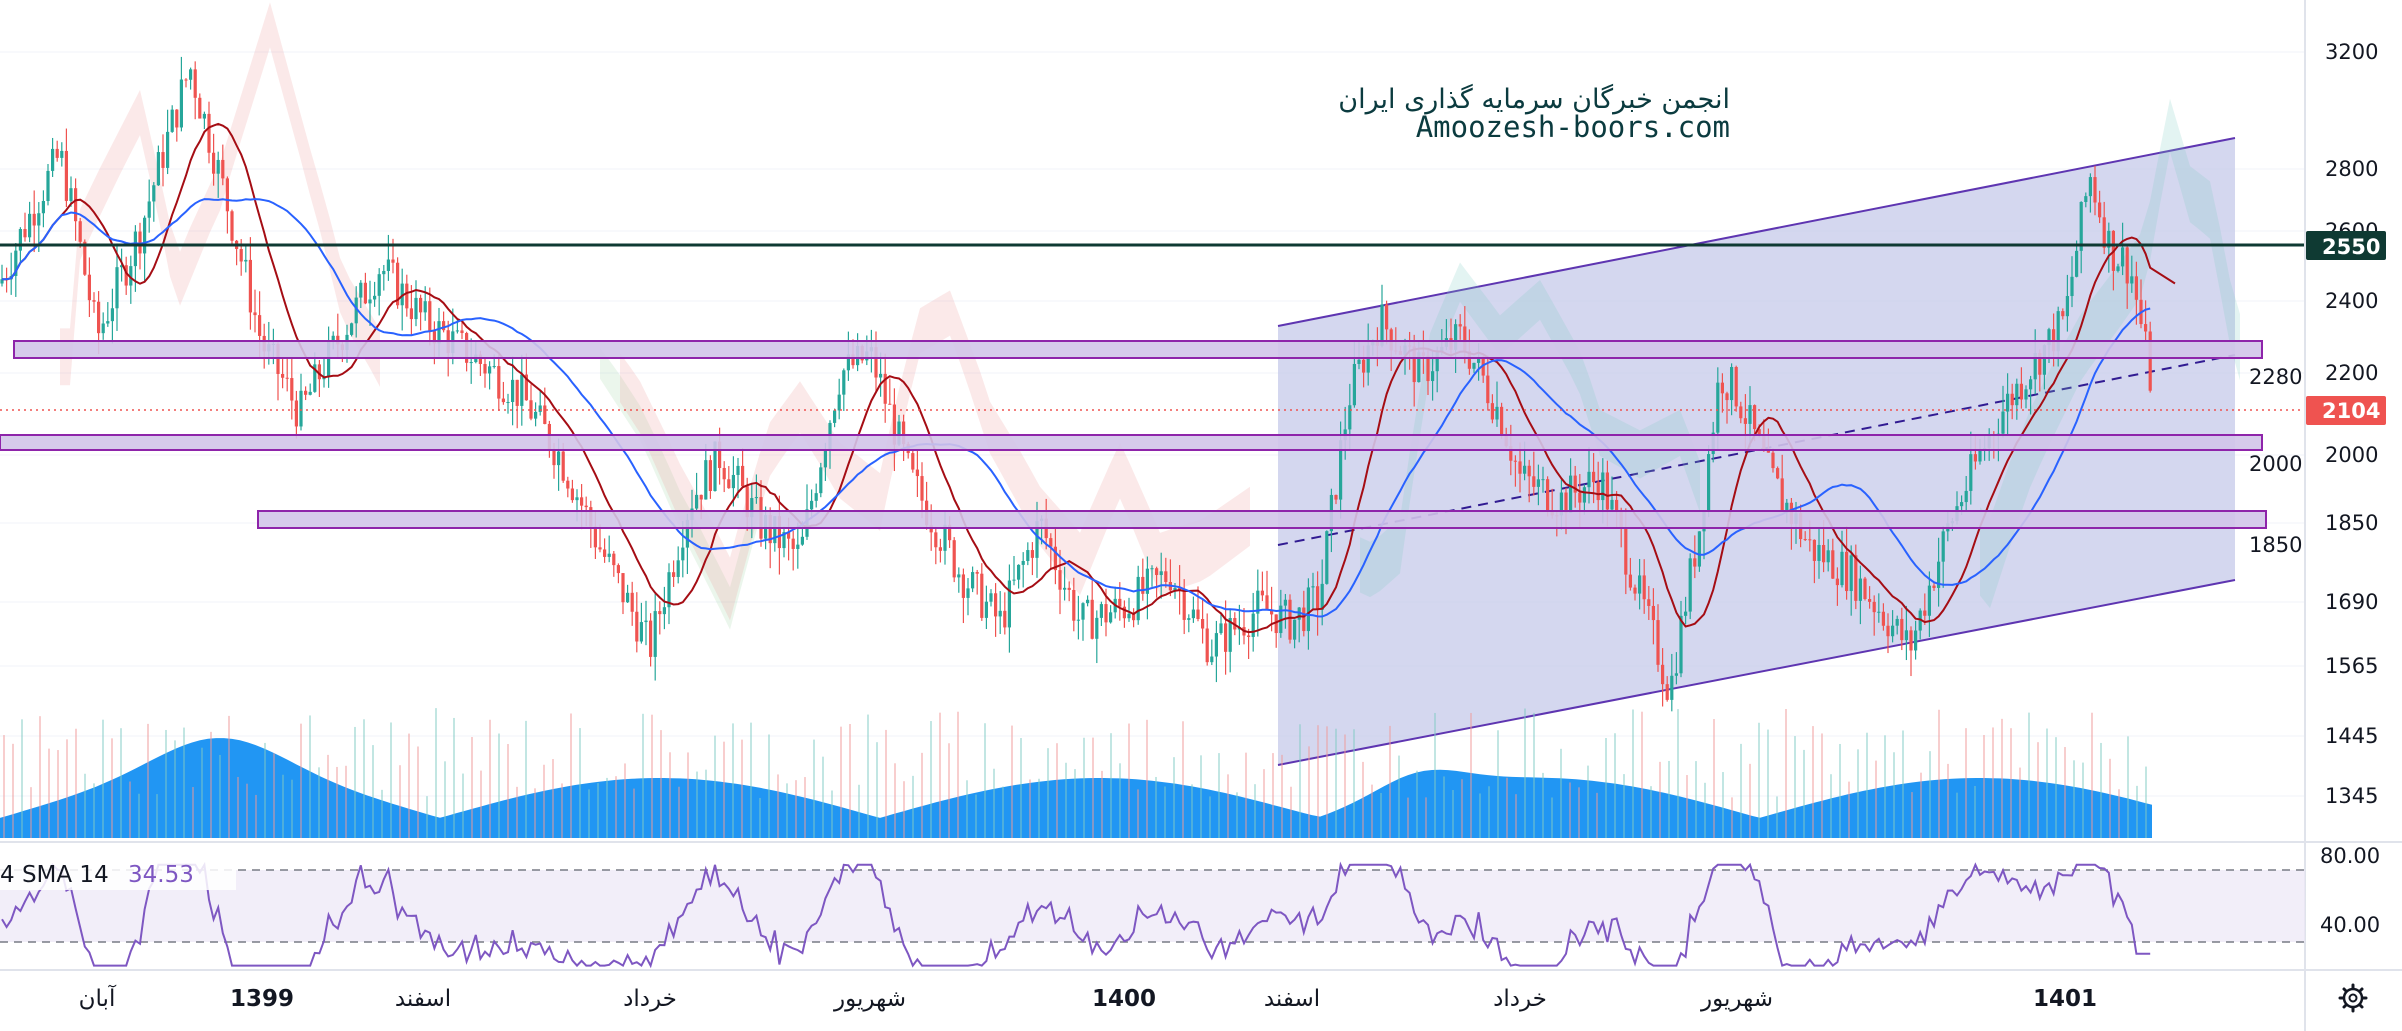 This screenshot has height=1031, width=2402. Describe the element at coordinates (1076, 788) in the screenshot. I see `volume-area` at that location.